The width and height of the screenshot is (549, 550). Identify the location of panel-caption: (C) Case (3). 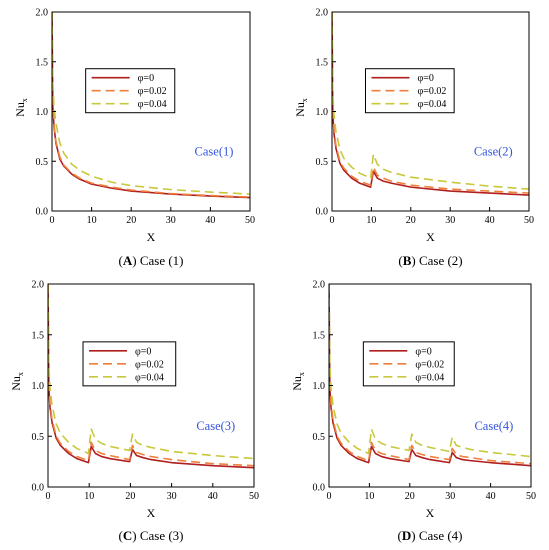
(151, 535).